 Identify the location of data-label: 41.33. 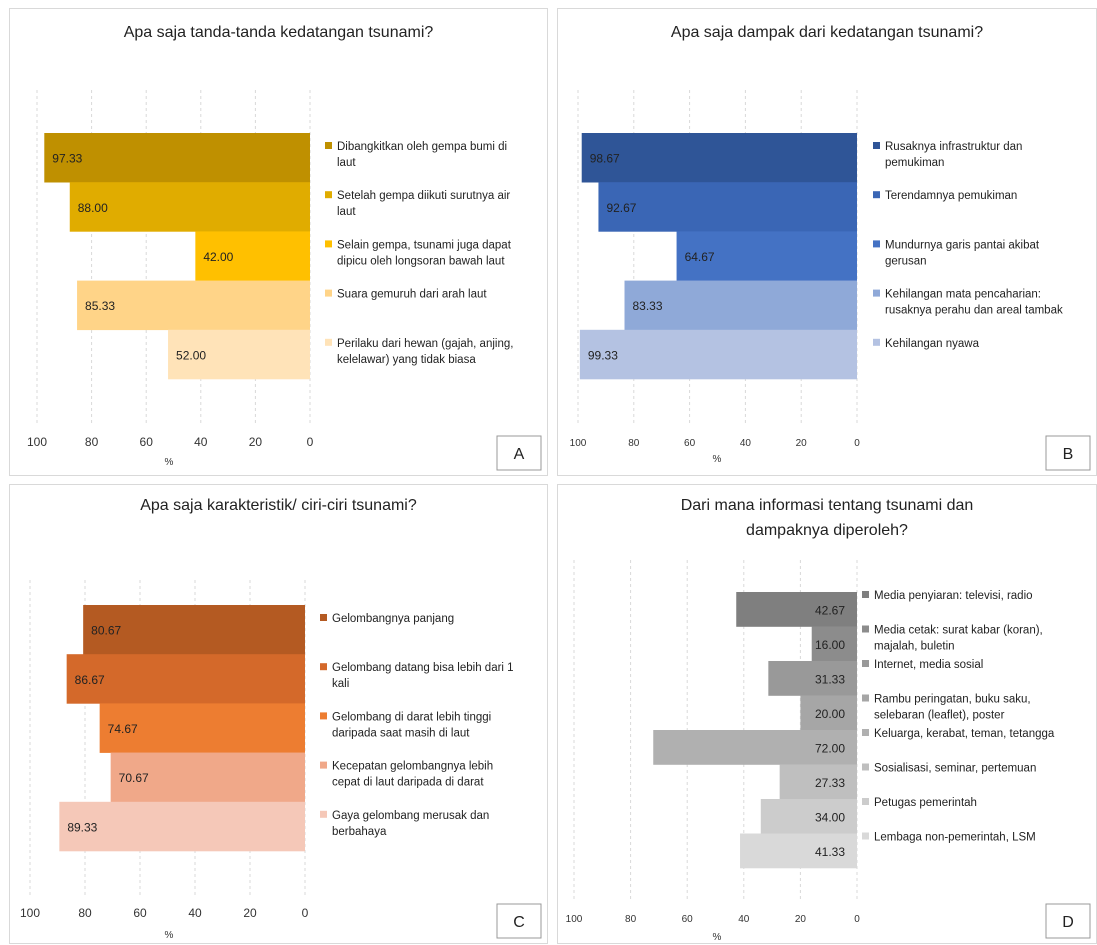
(830, 852).